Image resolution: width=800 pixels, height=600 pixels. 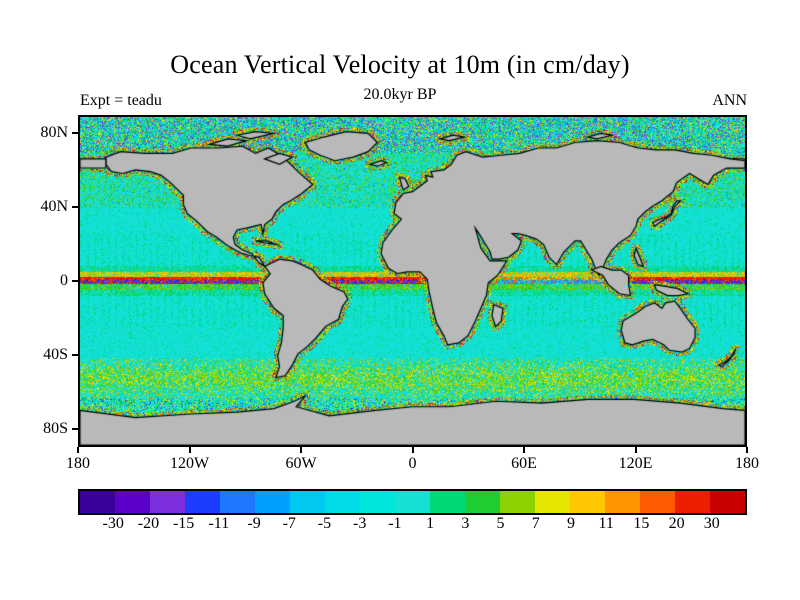 I want to click on x-axis-tick-label: 120W, so click(x=189, y=463).